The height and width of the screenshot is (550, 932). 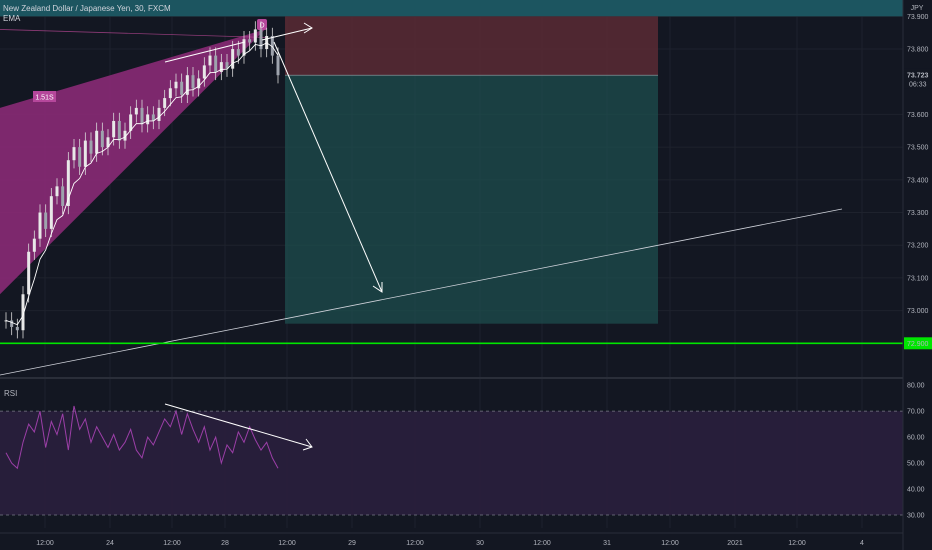 What do you see at coordinates (918, 148) in the screenshot?
I see `price-tick-label: 73.500` at bounding box center [918, 148].